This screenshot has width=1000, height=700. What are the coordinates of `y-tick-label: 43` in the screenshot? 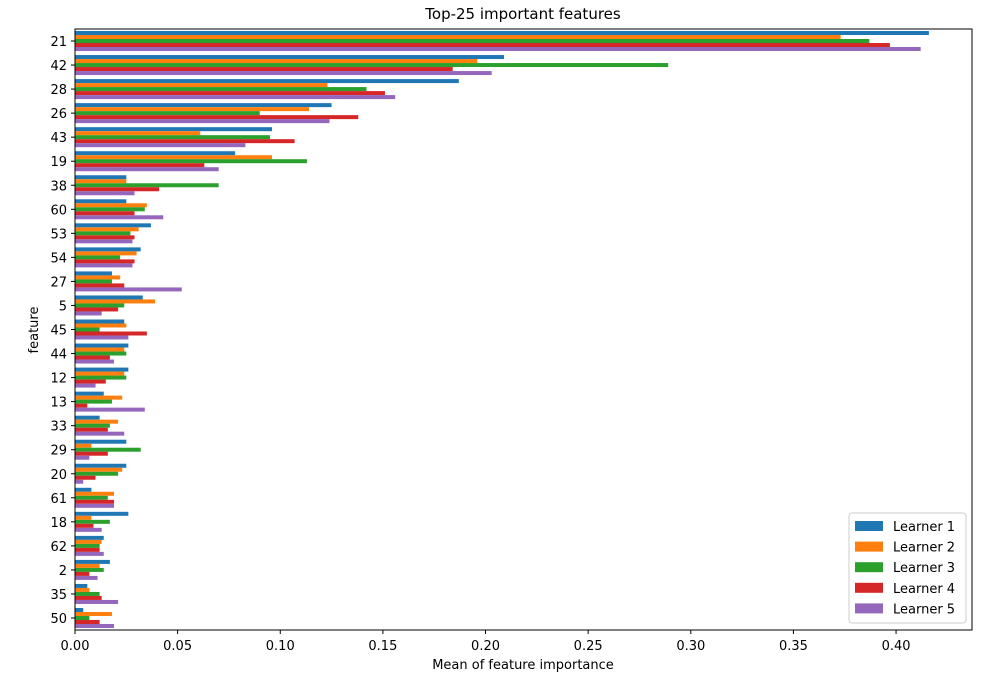 It's located at (58, 138).